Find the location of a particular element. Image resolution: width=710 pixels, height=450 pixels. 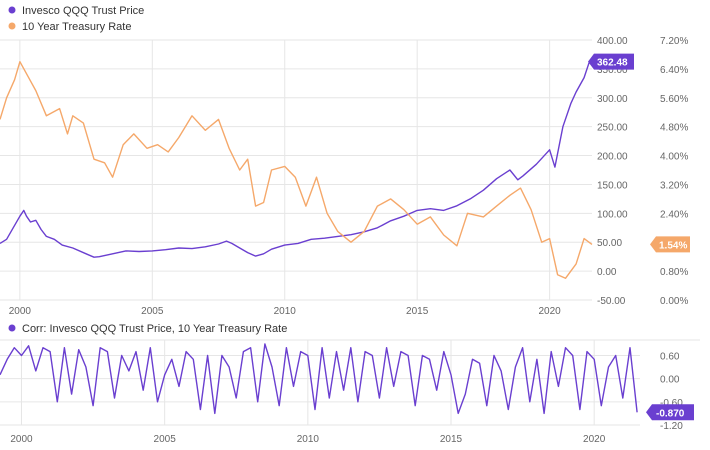

top-ytick-left-label: 400.00 is located at coordinates (612, 41).